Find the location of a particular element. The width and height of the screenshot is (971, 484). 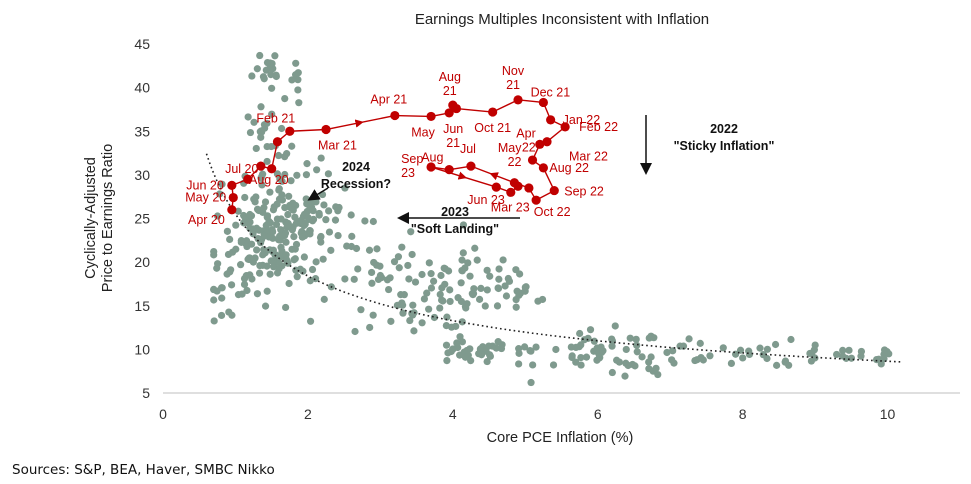

path-label: Jun 20 is located at coordinates (205, 185).